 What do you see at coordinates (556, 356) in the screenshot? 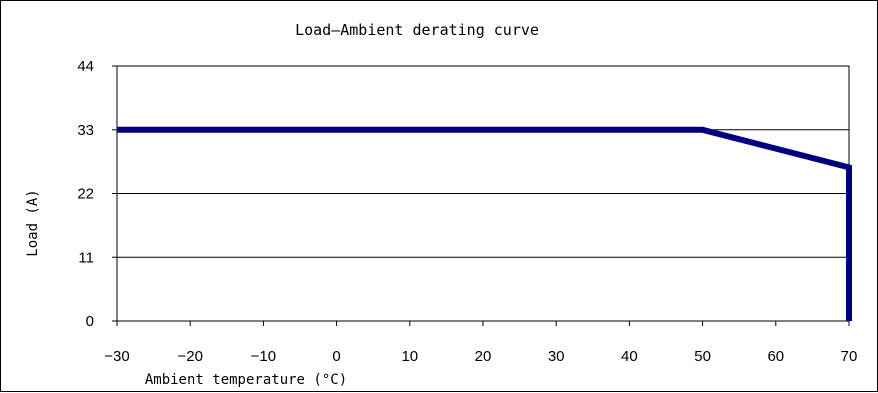
I see `x-tick-label-6: 30` at bounding box center [556, 356].